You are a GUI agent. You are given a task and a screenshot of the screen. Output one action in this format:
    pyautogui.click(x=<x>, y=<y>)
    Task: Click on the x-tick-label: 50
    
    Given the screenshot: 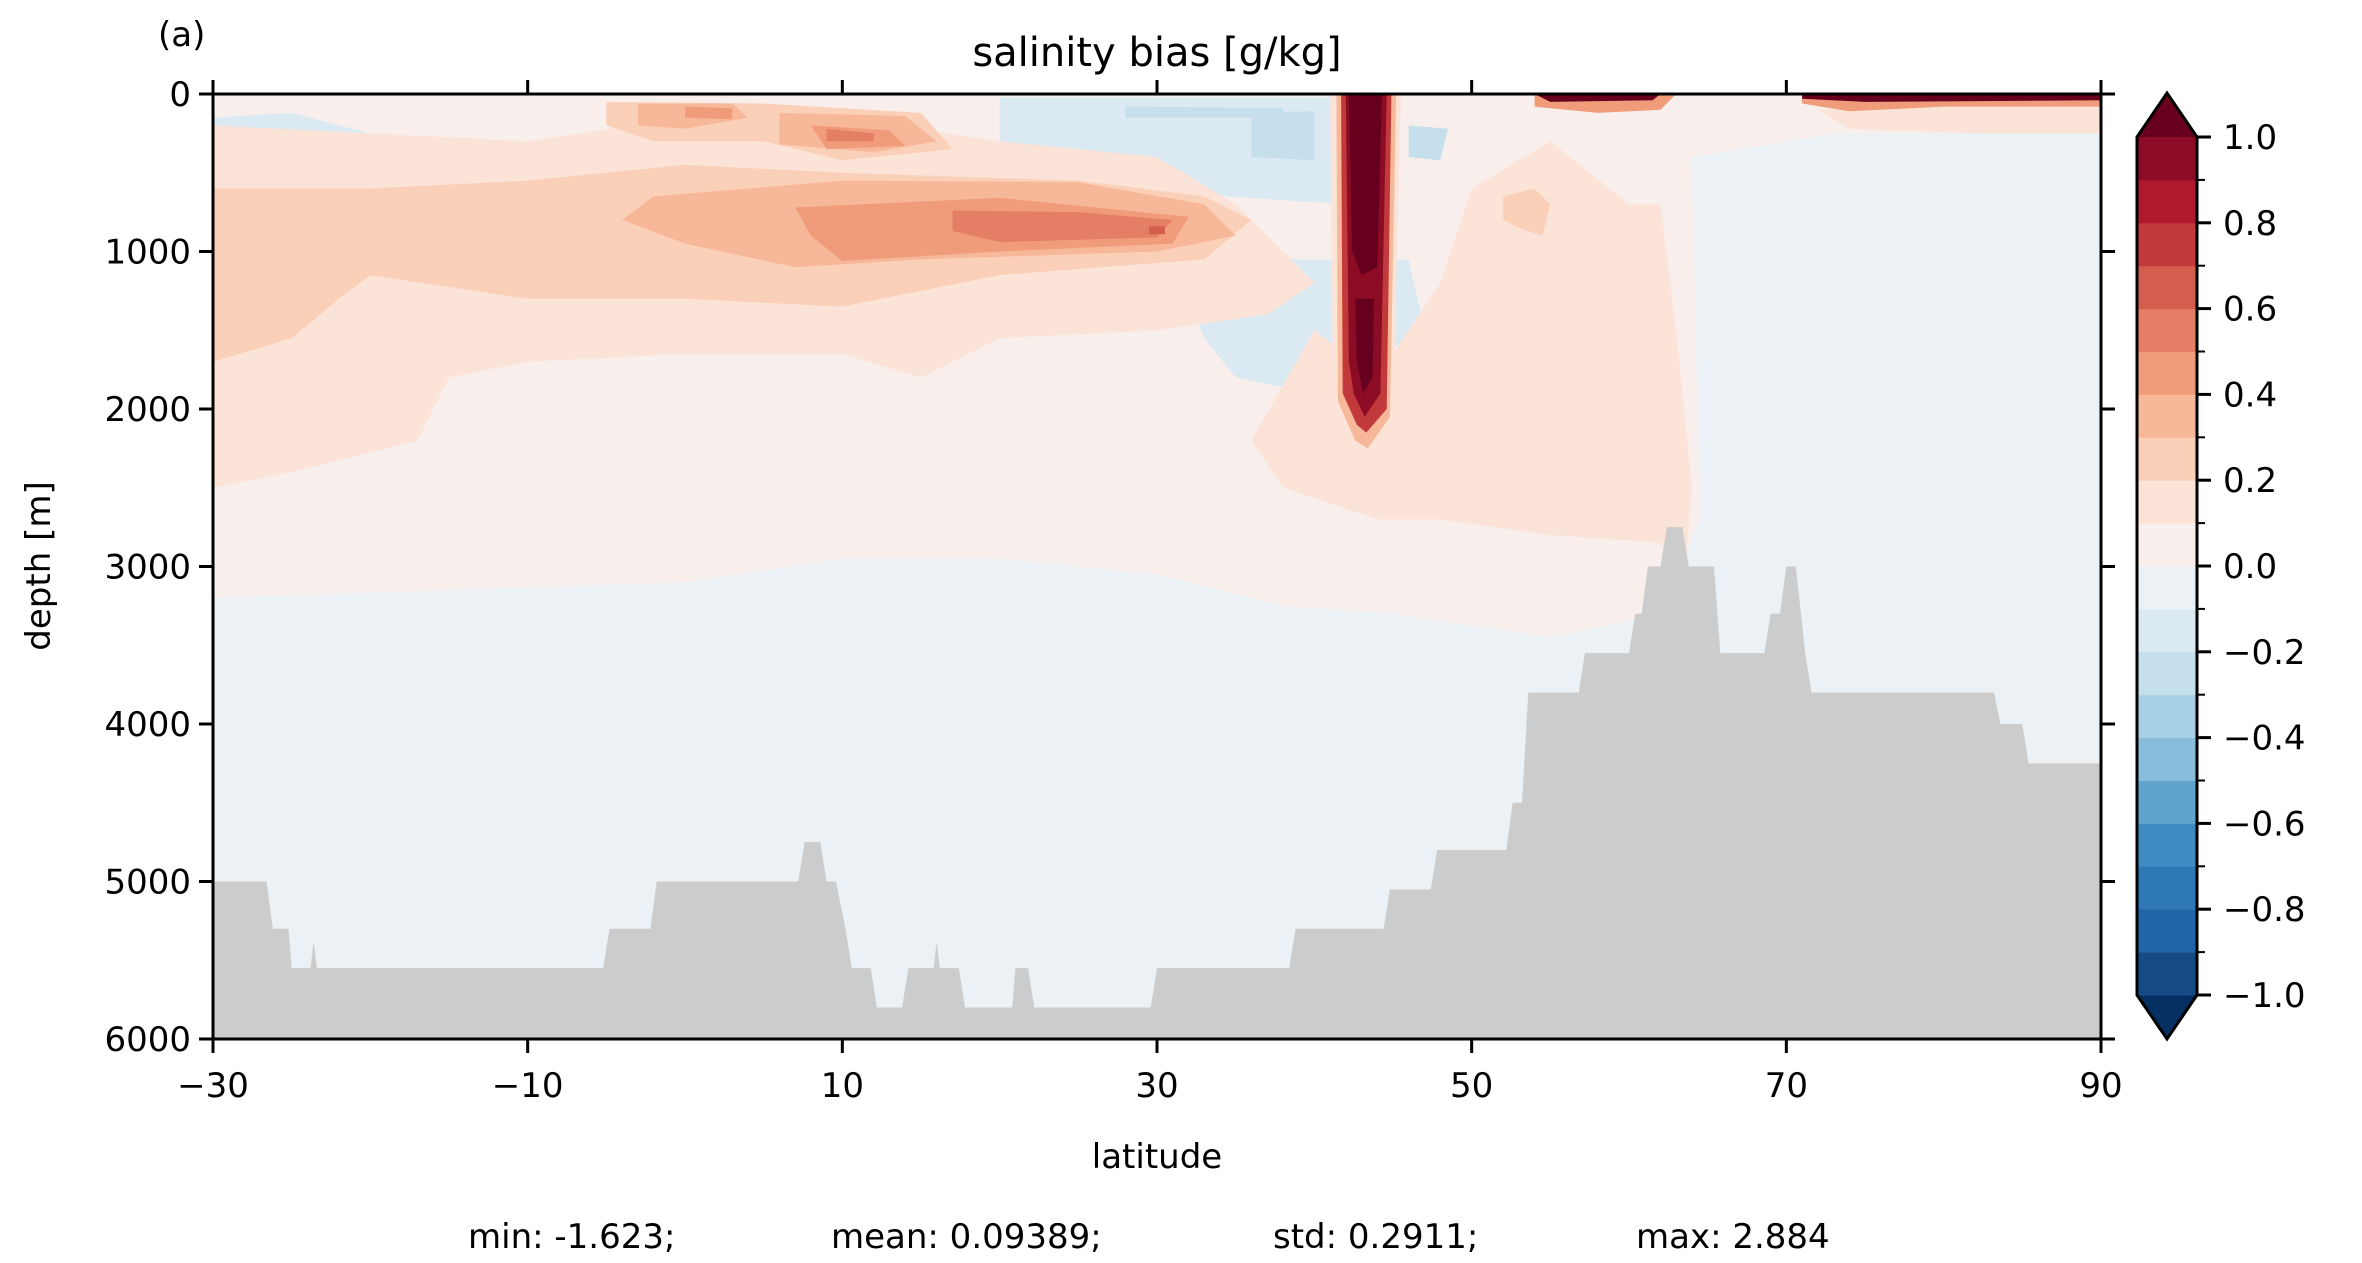 What is the action you would take?
    pyautogui.click(x=1471, y=1086)
    